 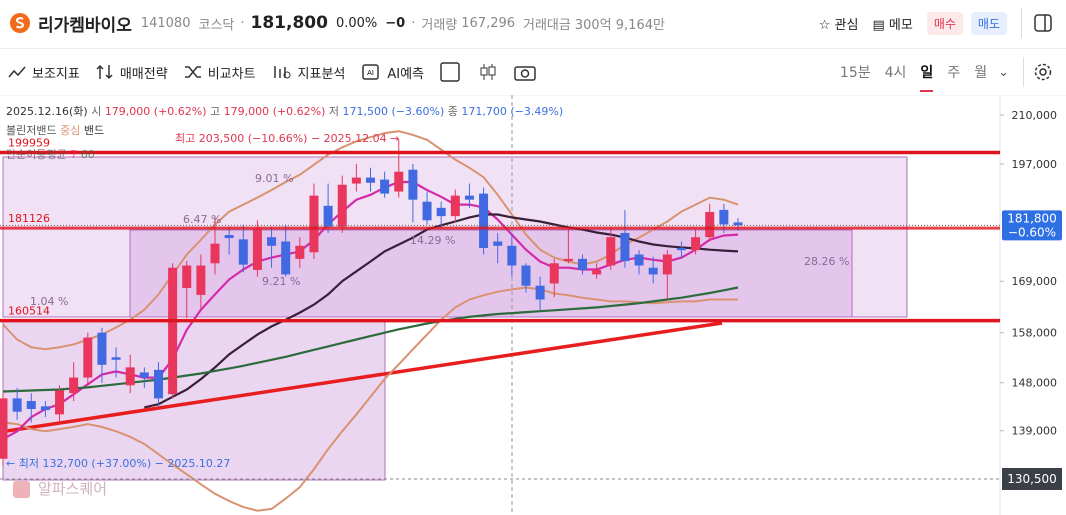 What do you see at coordinates (512, 111) in the screenshot?
I see `info-item: 171,700 (−3.49%)` at bounding box center [512, 111].